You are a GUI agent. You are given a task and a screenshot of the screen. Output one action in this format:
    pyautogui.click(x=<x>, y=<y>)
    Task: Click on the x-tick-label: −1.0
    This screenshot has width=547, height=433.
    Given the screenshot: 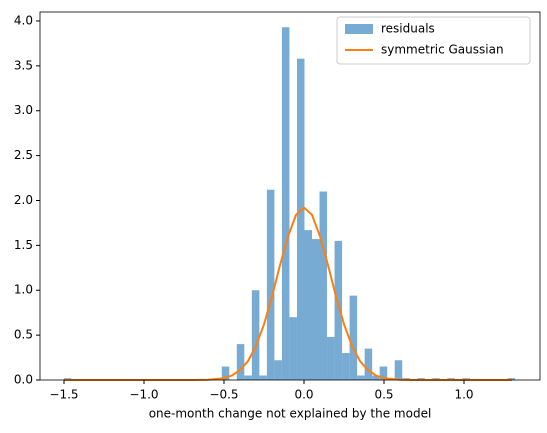 What is the action you would take?
    pyautogui.click(x=143, y=395)
    